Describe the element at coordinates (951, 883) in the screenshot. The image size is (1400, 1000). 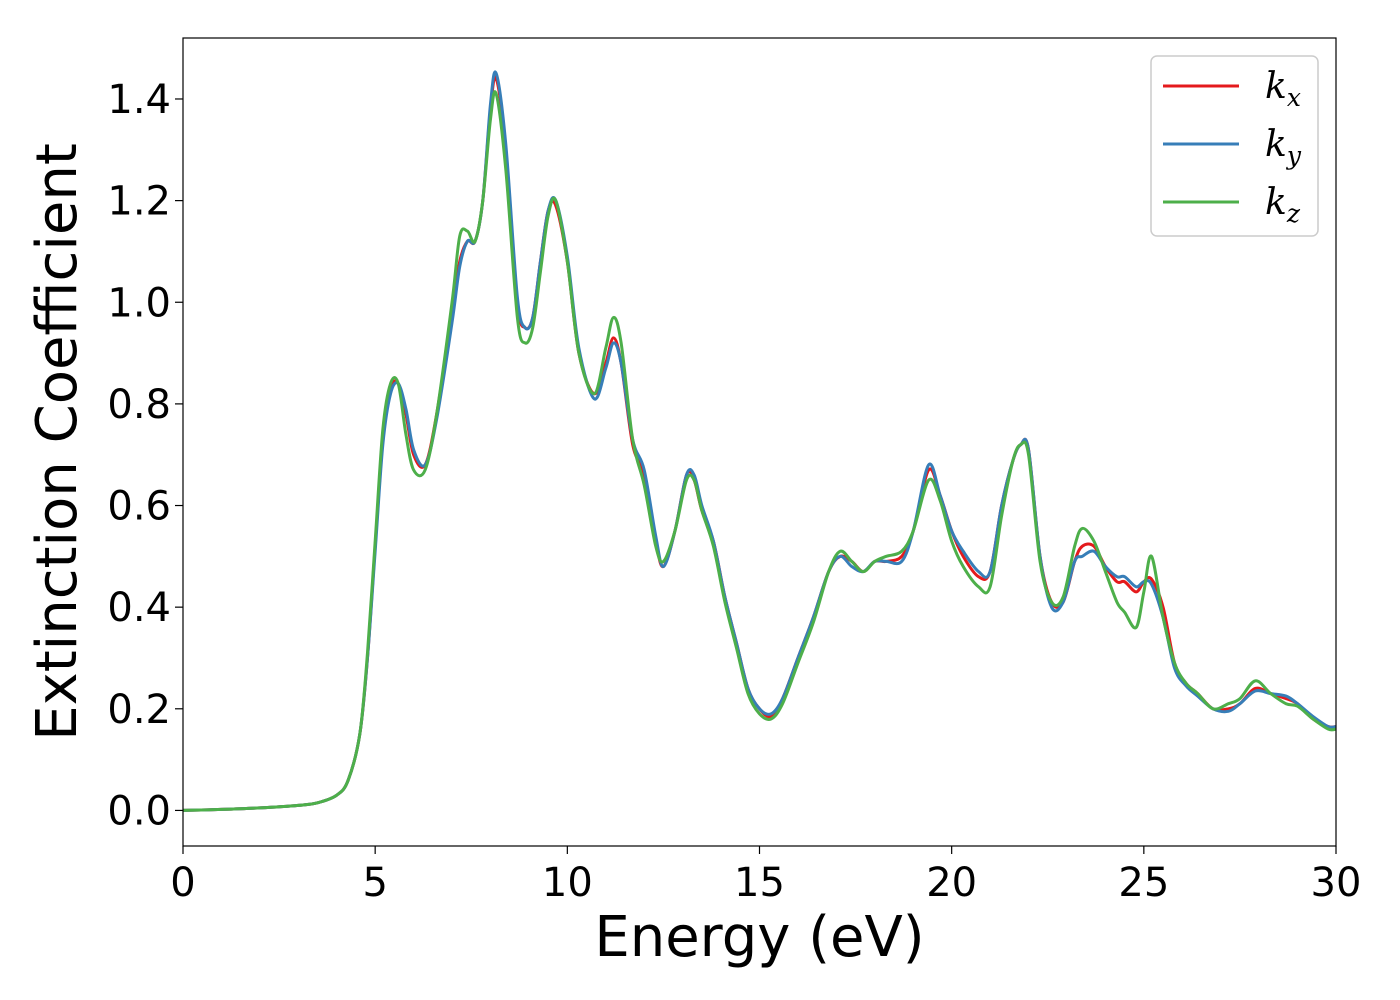
I see `x-tick-label: 20` at that location.